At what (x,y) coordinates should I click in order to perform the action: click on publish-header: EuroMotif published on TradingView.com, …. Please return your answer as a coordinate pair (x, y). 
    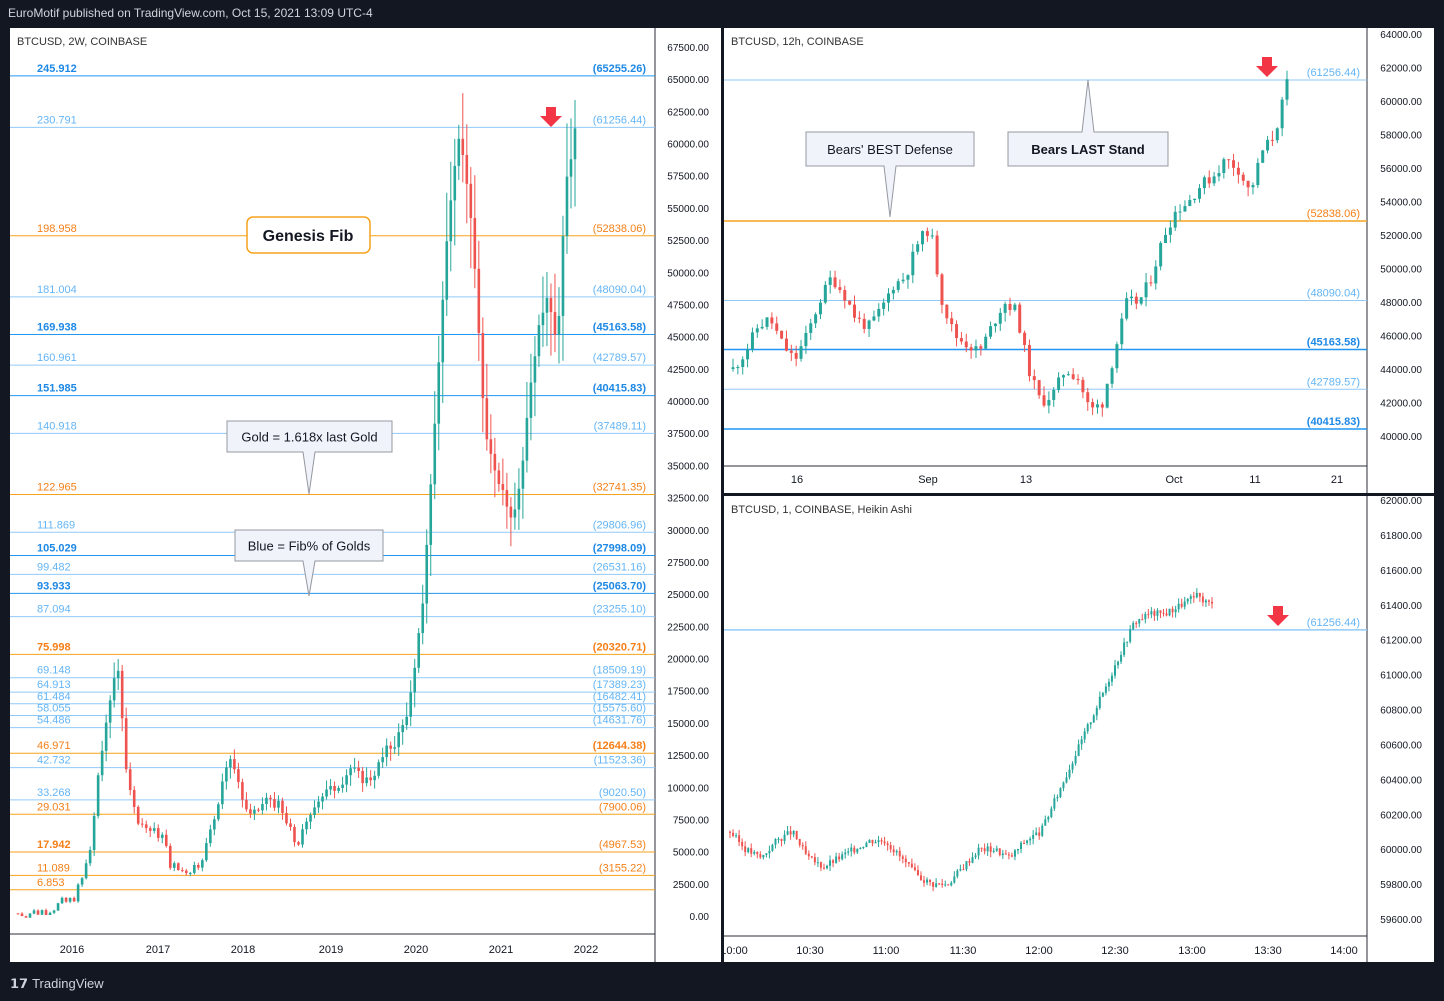
    Looking at the image, I should click on (722, 13).